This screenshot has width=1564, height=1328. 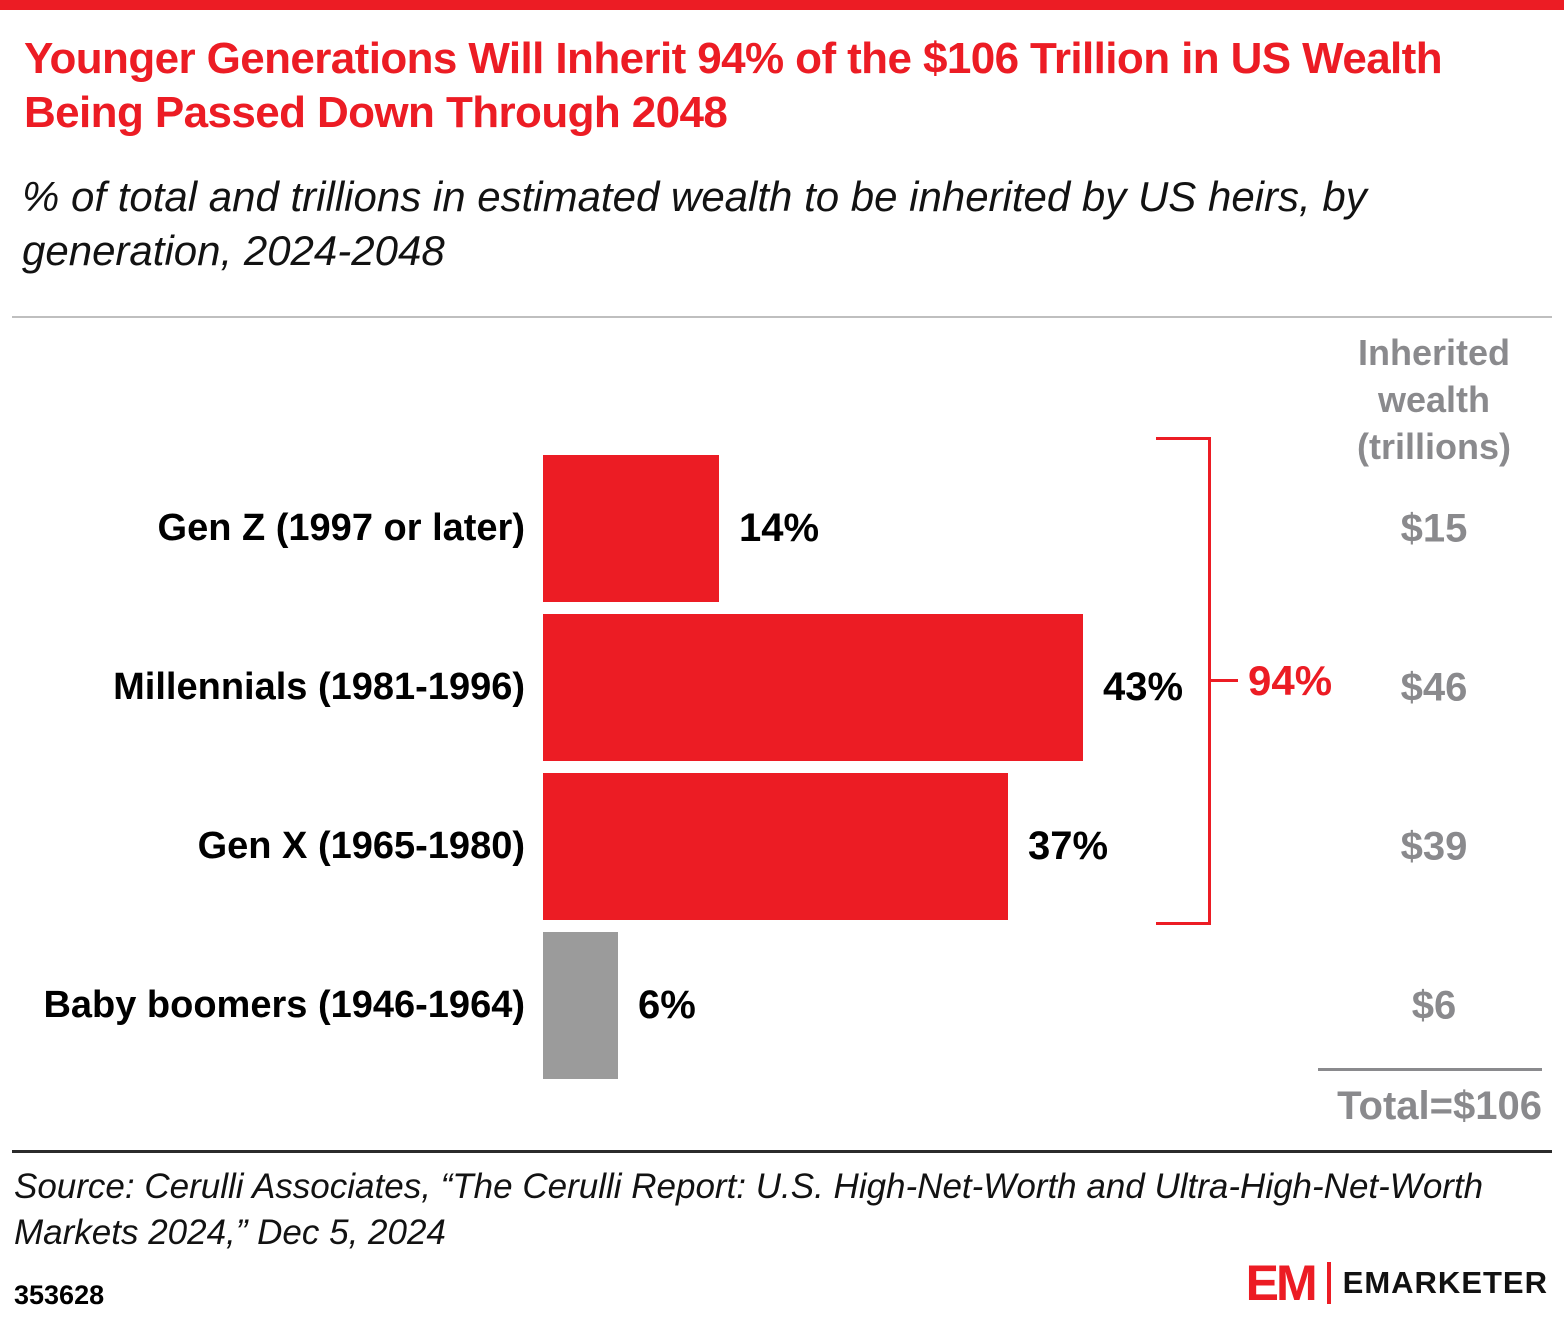 I want to click on header-divider, so click(x=782, y=317).